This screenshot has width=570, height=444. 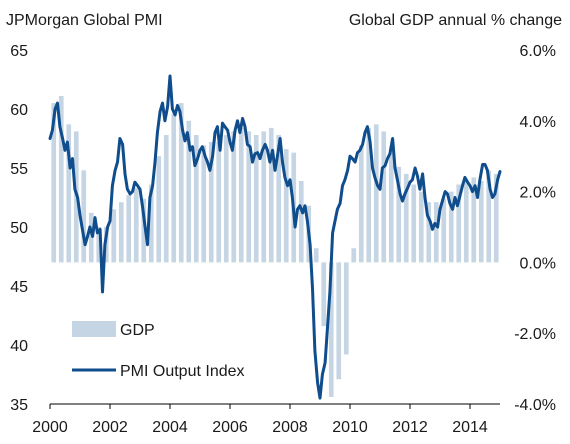 I want to click on right-axis-tick-label: -2.0%, so click(x=535, y=334).